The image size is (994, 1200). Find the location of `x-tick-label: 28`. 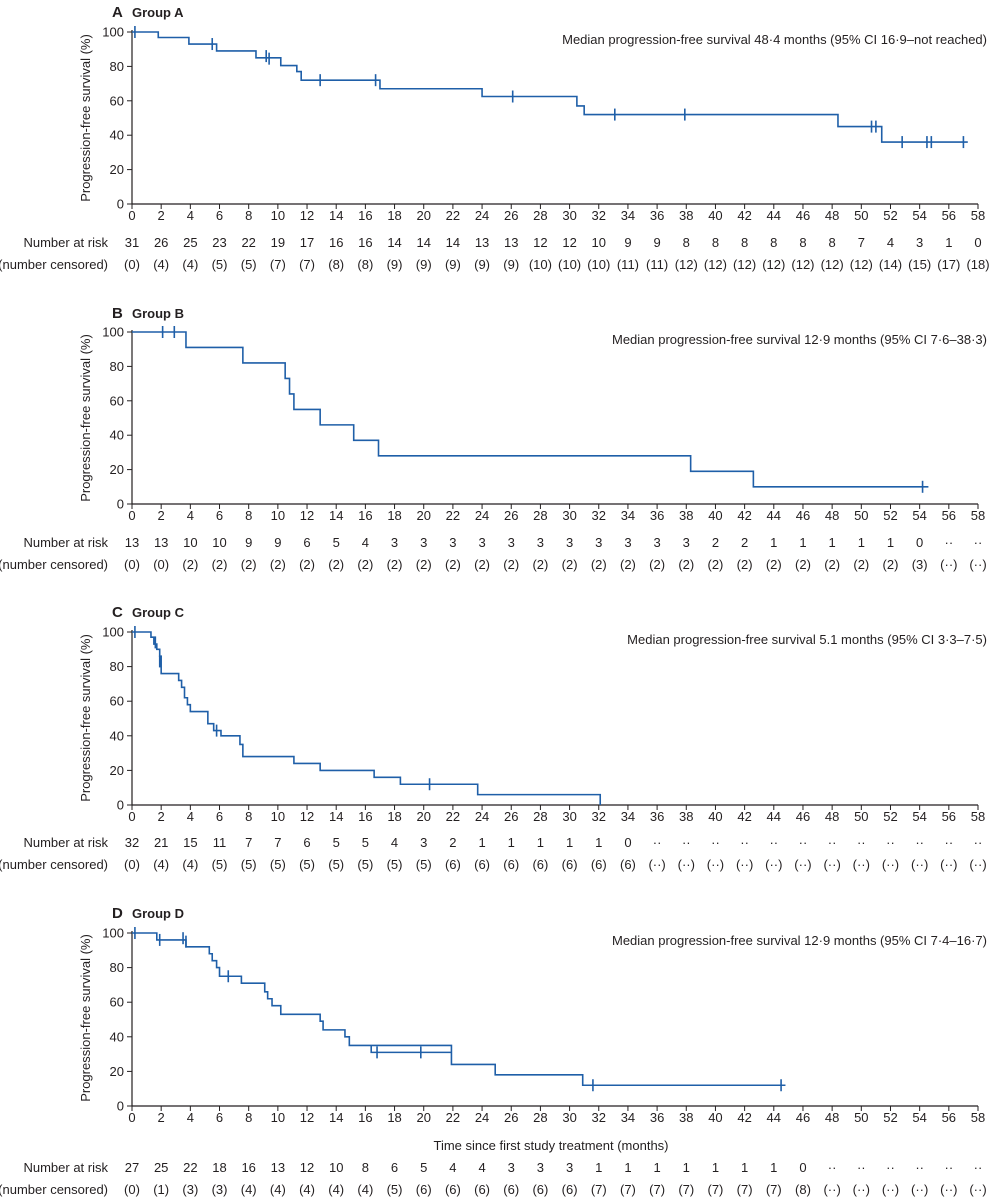

x-tick-label: 28 is located at coordinates (540, 816).